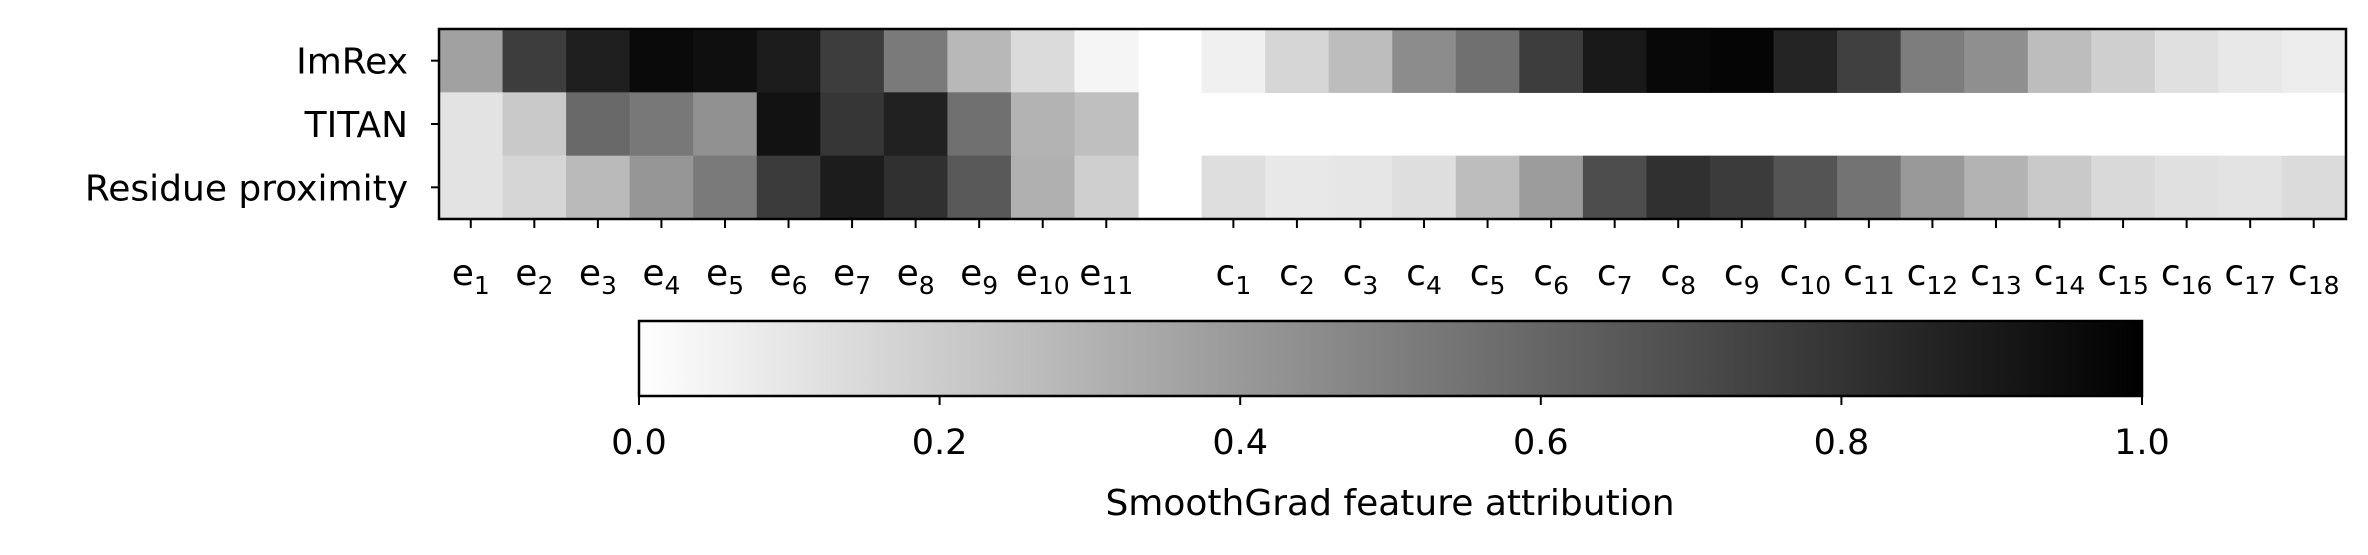  I want to click on x-tick-label: e9, so click(979, 276).